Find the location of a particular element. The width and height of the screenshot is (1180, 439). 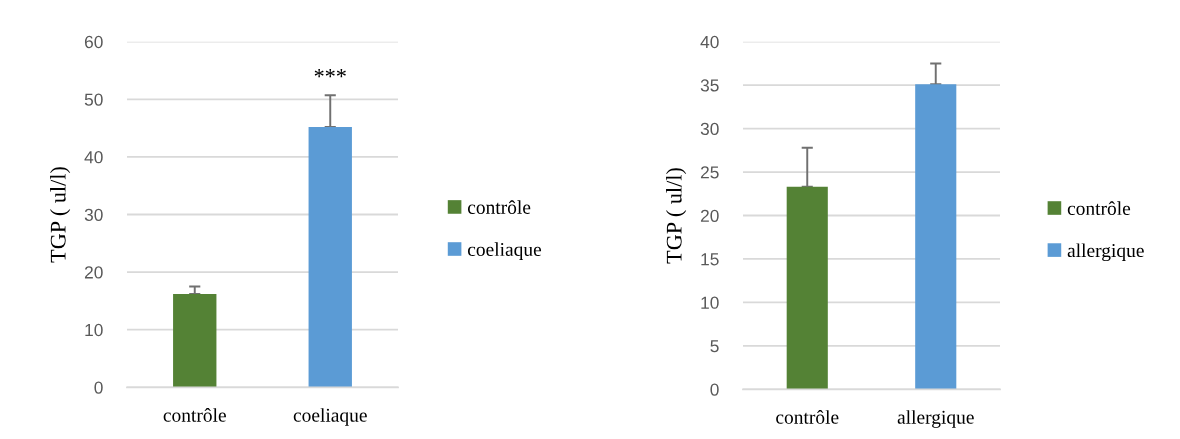

legend-label: coeliaque is located at coordinates (504, 251).